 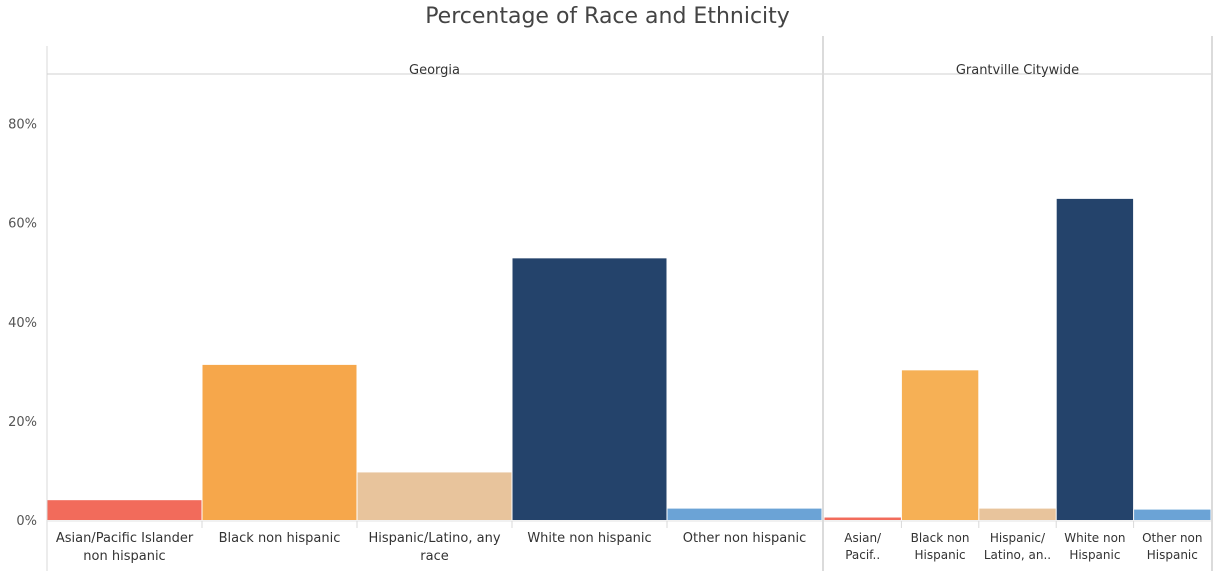 What do you see at coordinates (434, 70) in the screenshot?
I see `panel-label: Georgia` at bounding box center [434, 70].